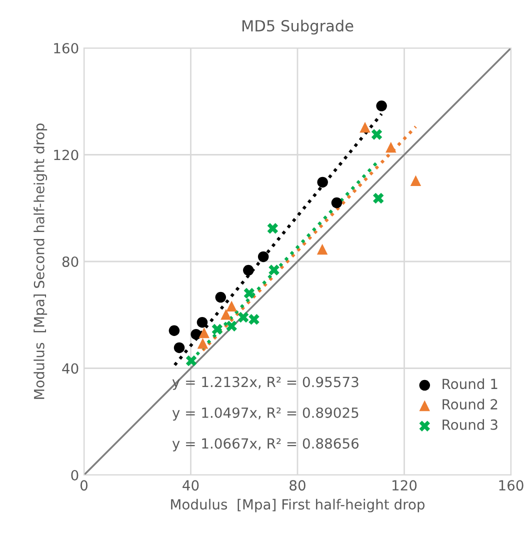  What do you see at coordinates (70, 368) in the screenshot?
I see `y-tick-label: 40` at bounding box center [70, 368].